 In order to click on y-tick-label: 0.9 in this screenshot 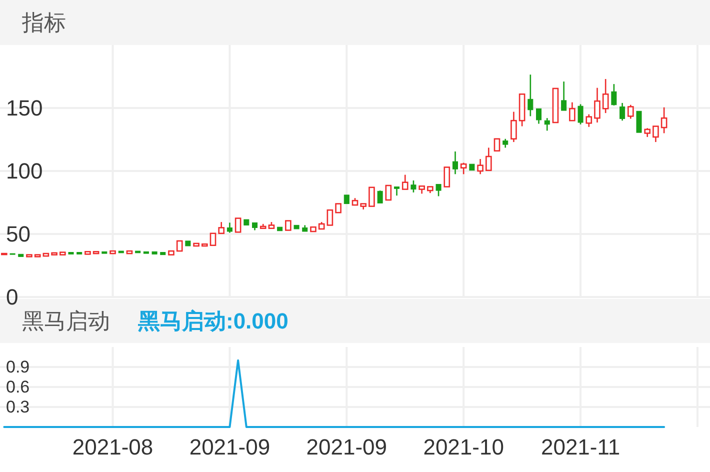, I will do `click(18, 367)`.